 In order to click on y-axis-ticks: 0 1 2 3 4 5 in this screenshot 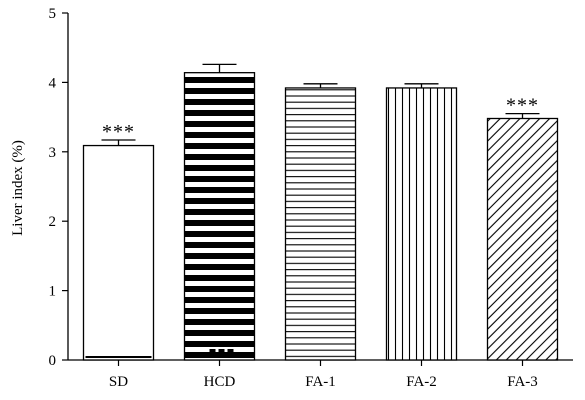, I will do `click(59, 187)`.